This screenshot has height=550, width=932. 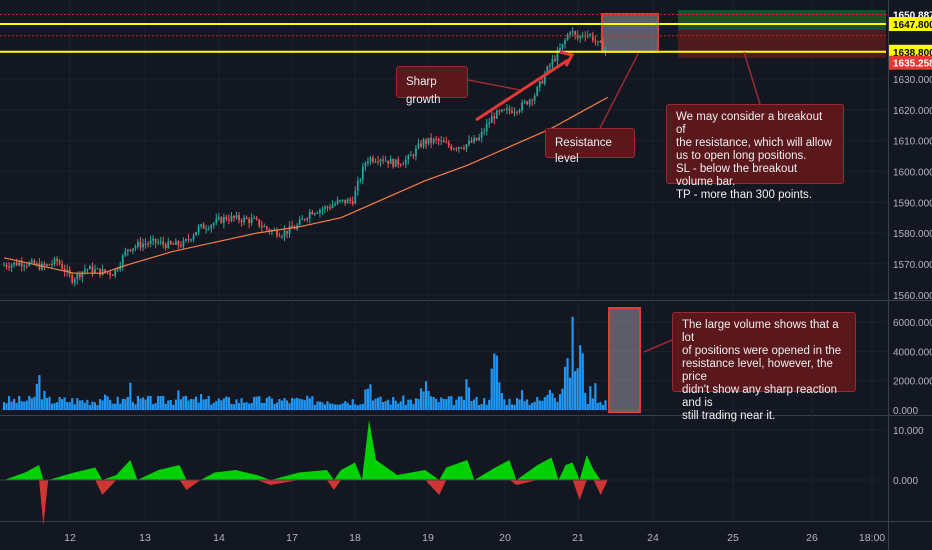 I want to click on oscillator-tick-label: 0.000, so click(x=905, y=481).